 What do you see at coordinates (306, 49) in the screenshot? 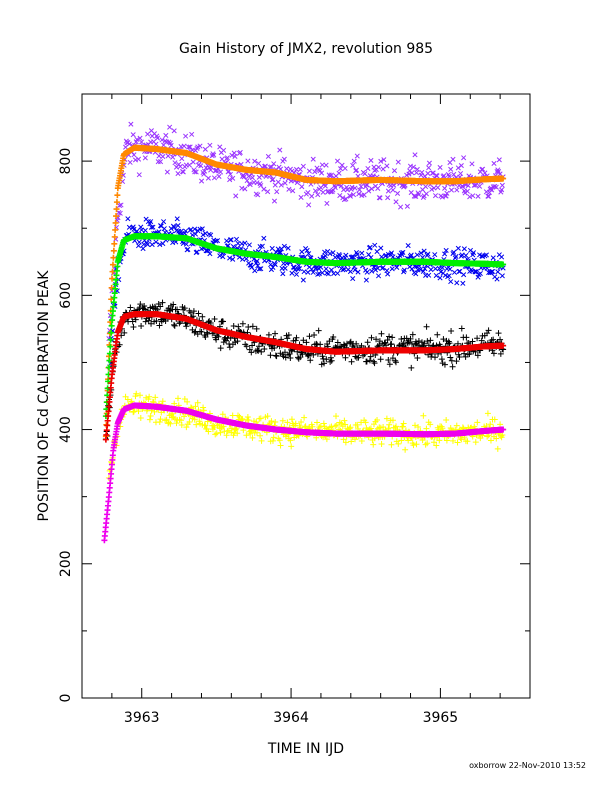
I see `chart-title: Gain History of JMX2, revolution 985` at bounding box center [306, 49].